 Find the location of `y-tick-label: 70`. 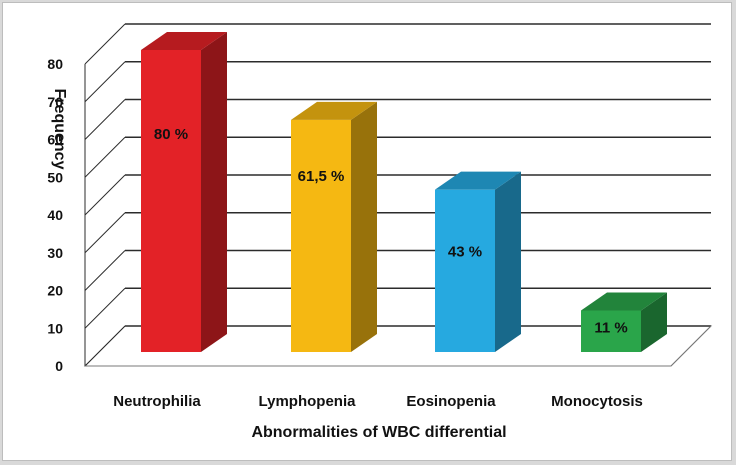

y-tick-label: 70 is located at coordinates (55, 102).